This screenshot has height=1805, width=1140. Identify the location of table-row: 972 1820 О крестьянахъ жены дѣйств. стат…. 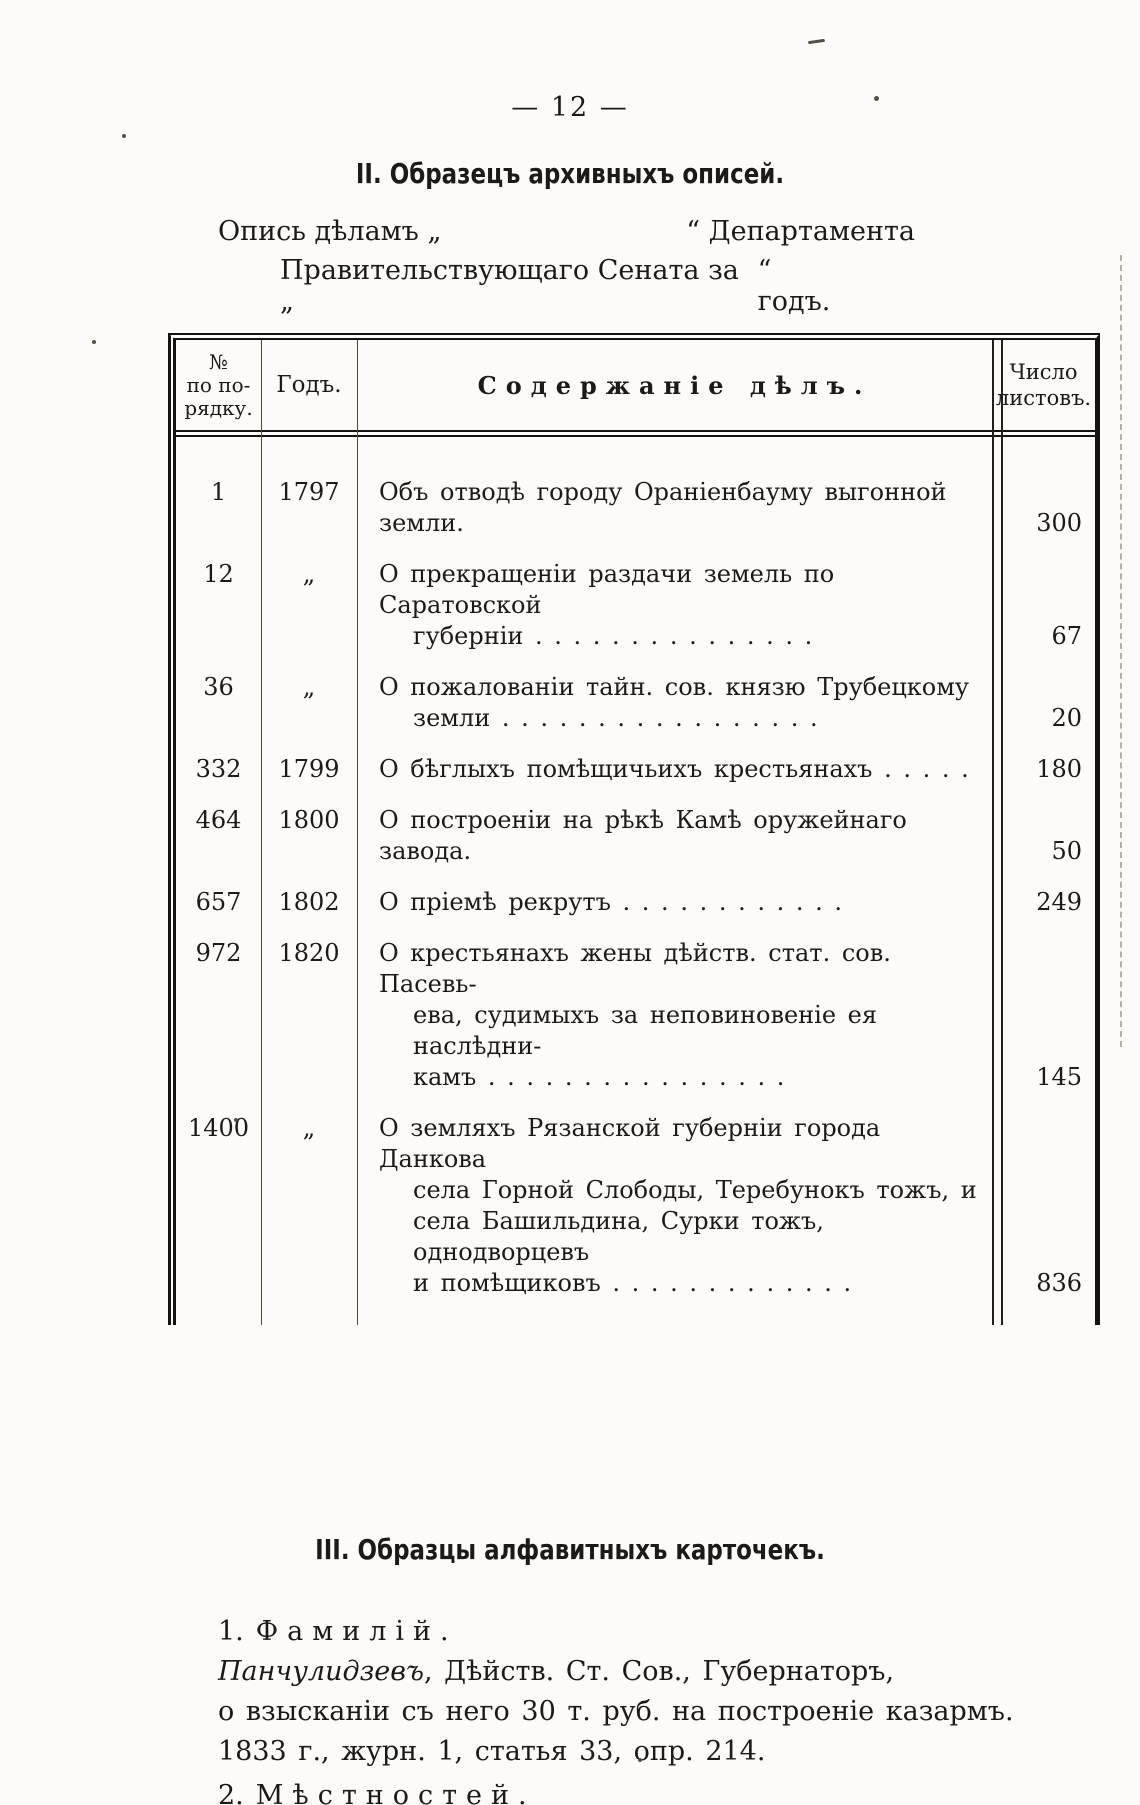
(635, 1015).